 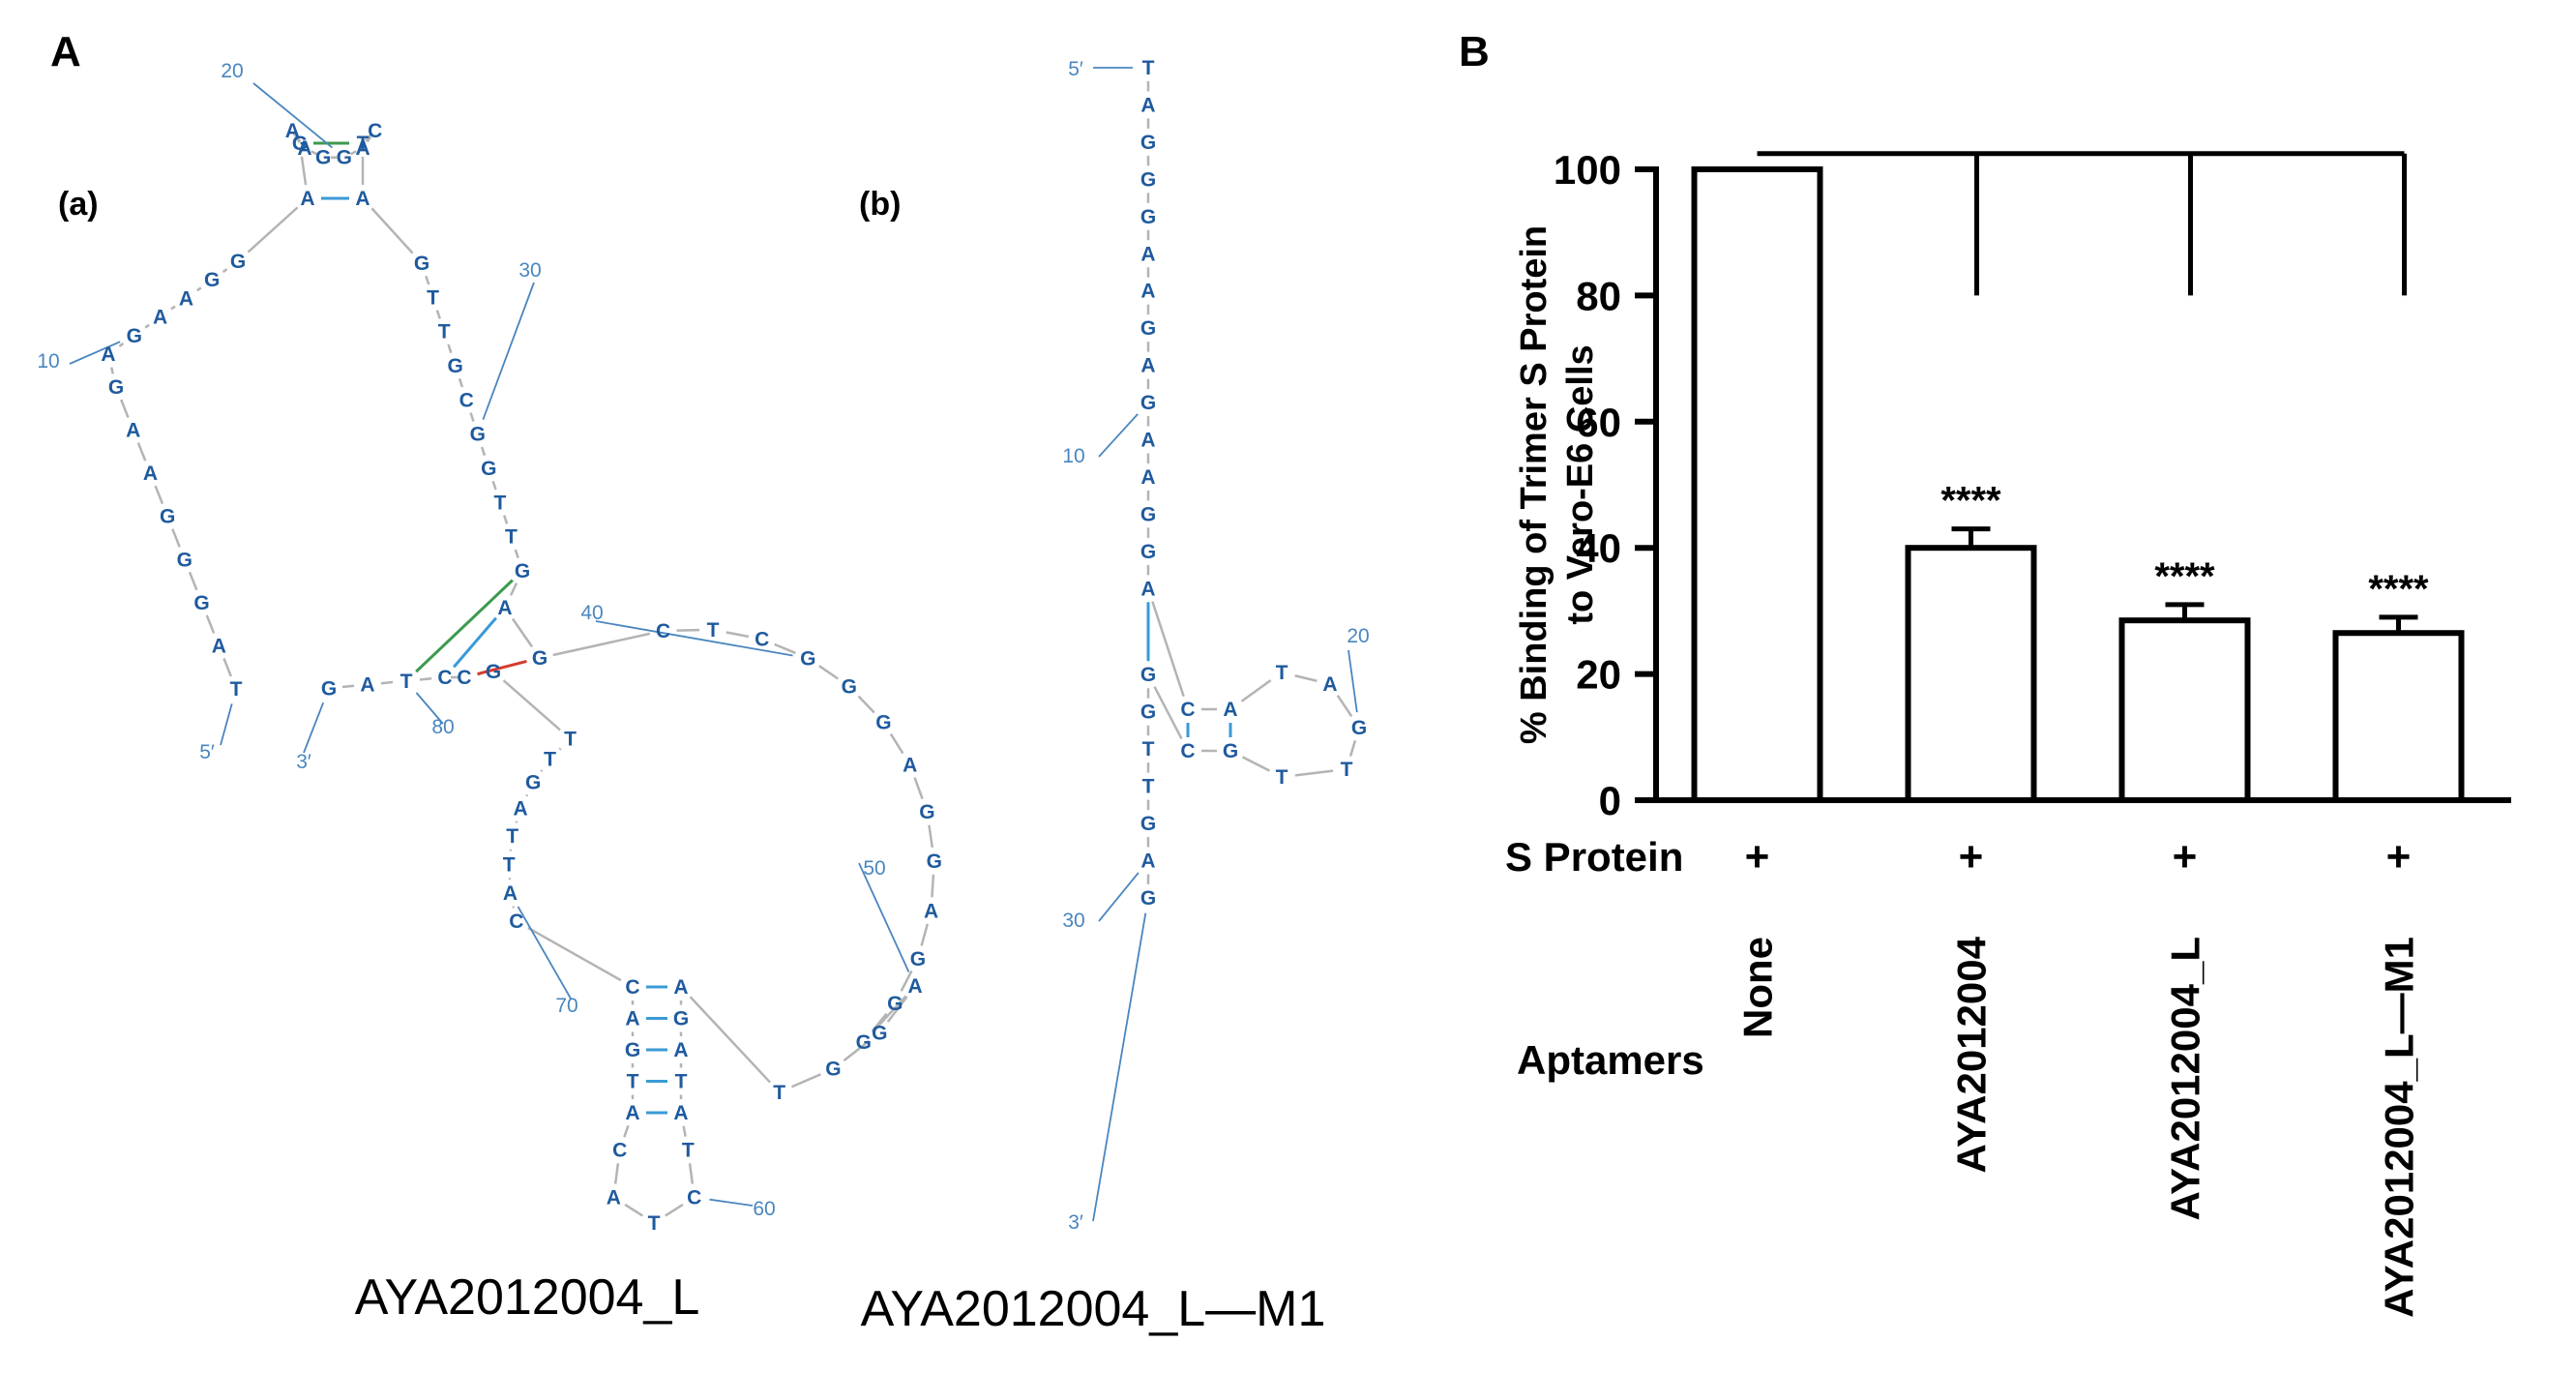 I want to click on structure-b-backbone, so click(x=1251, y=482).